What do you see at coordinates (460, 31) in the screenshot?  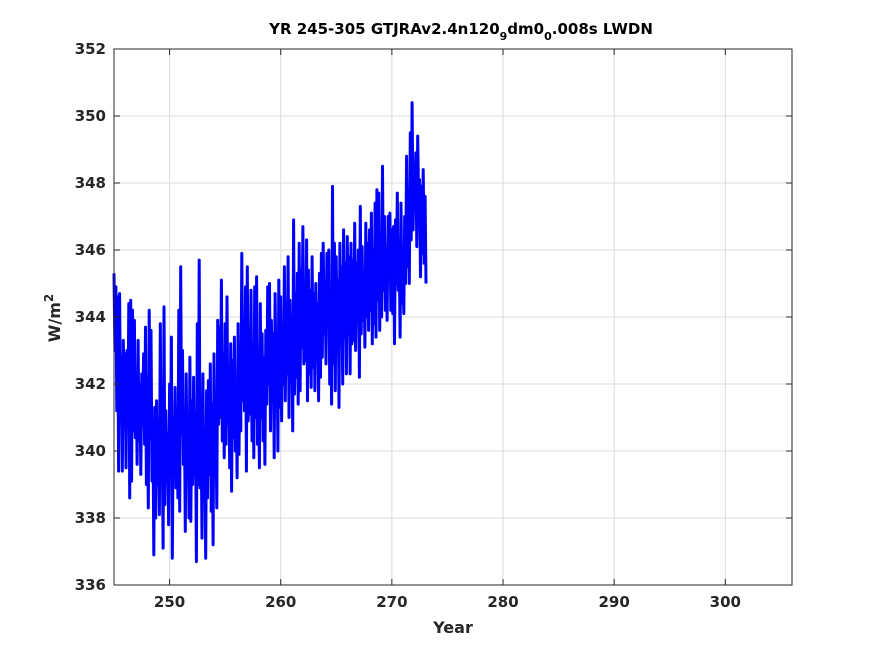 I see `chart-title: YR 245-305 GTJRAv2.4n1209dm00.008s LWDN` at bounding box center [460, 31].